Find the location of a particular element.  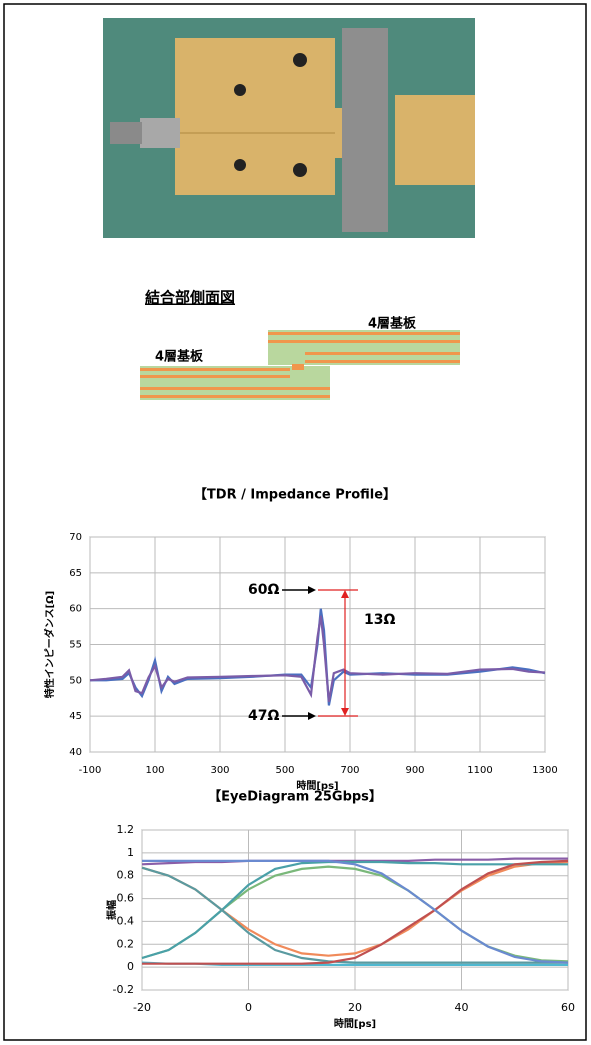

y-tick-label: 65 is located at coordinates (75, 573).